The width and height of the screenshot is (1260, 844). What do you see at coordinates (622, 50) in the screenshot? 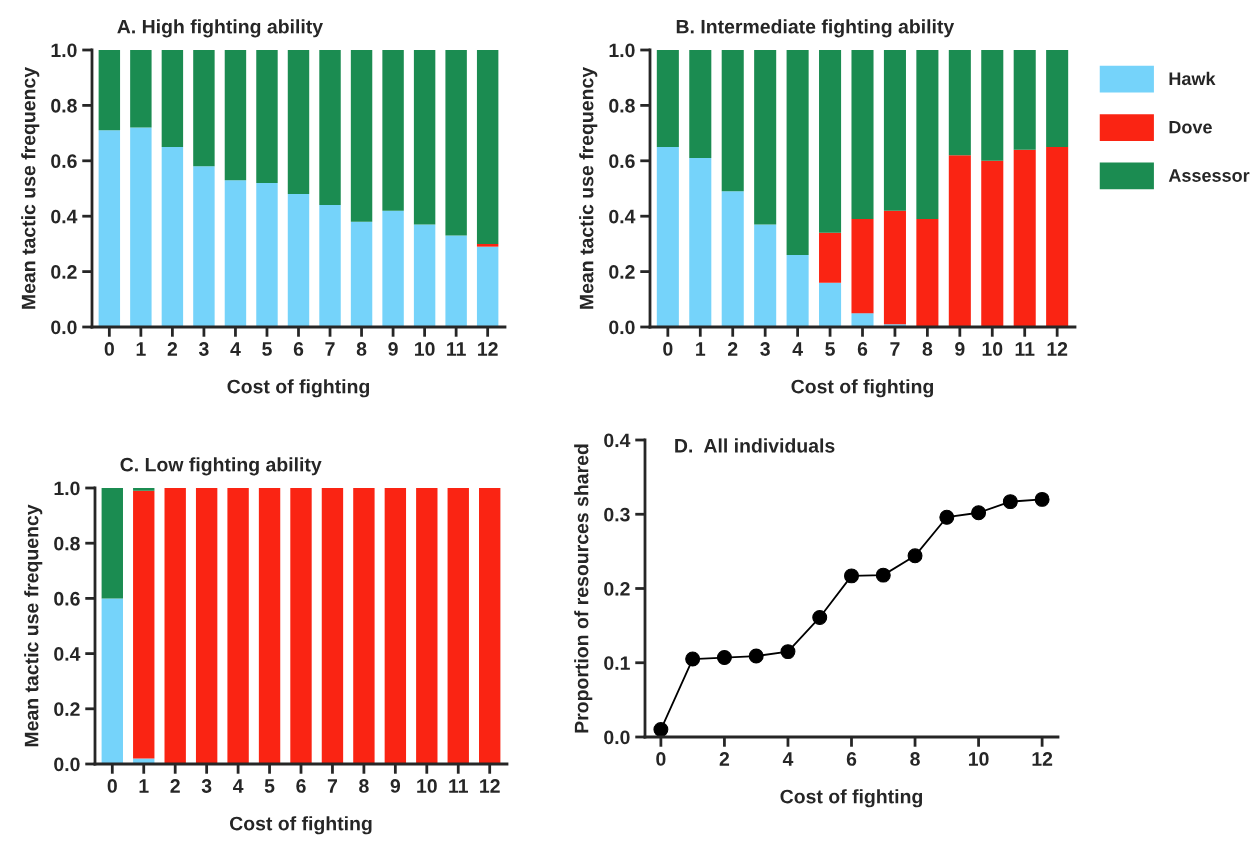
I see `y-tick-label: 1.0` at bounding box center [622, 50].